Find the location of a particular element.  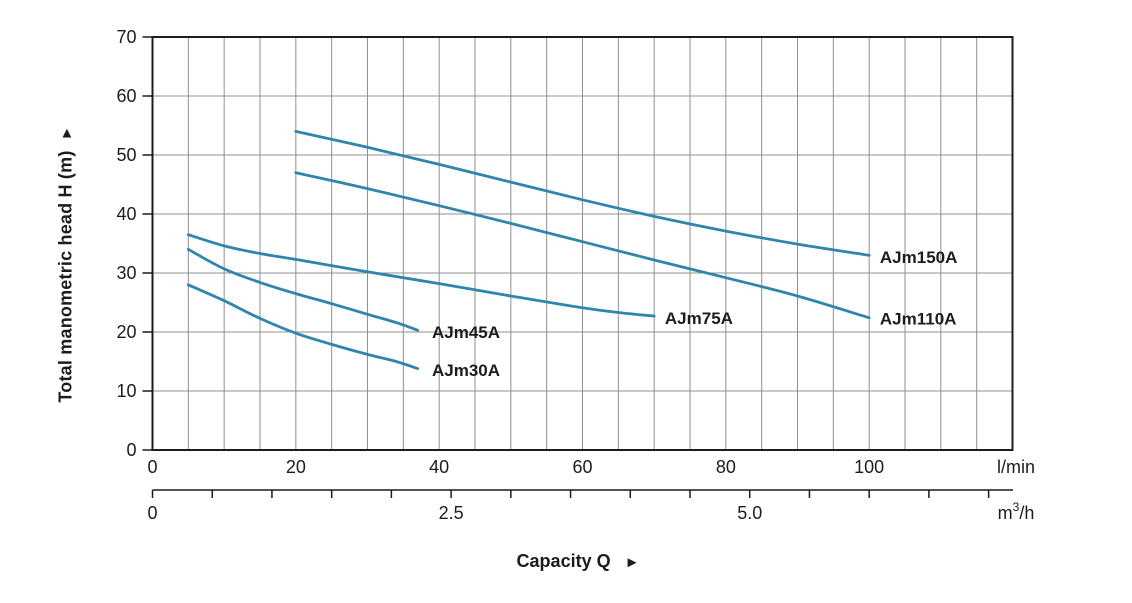

m3h-tick-label: 2.5 is located at coordinates (451, 513).